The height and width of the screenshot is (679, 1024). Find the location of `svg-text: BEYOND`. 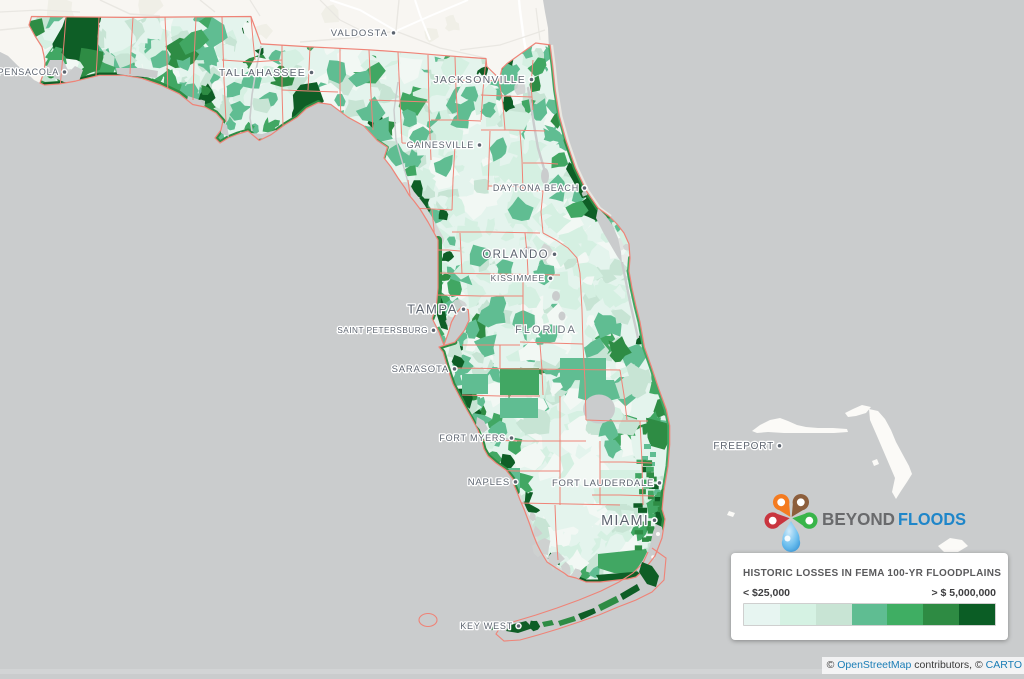

svg-text: BEYOND is located at coordinates (858, 519).